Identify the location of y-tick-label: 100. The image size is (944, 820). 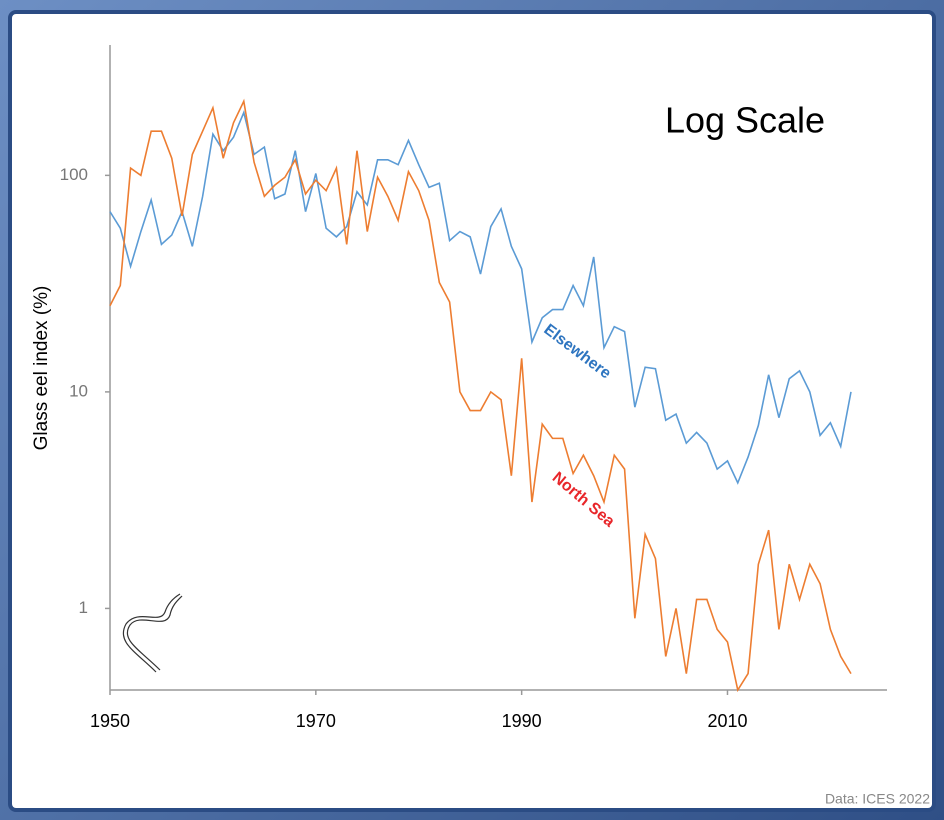
(74, 174).